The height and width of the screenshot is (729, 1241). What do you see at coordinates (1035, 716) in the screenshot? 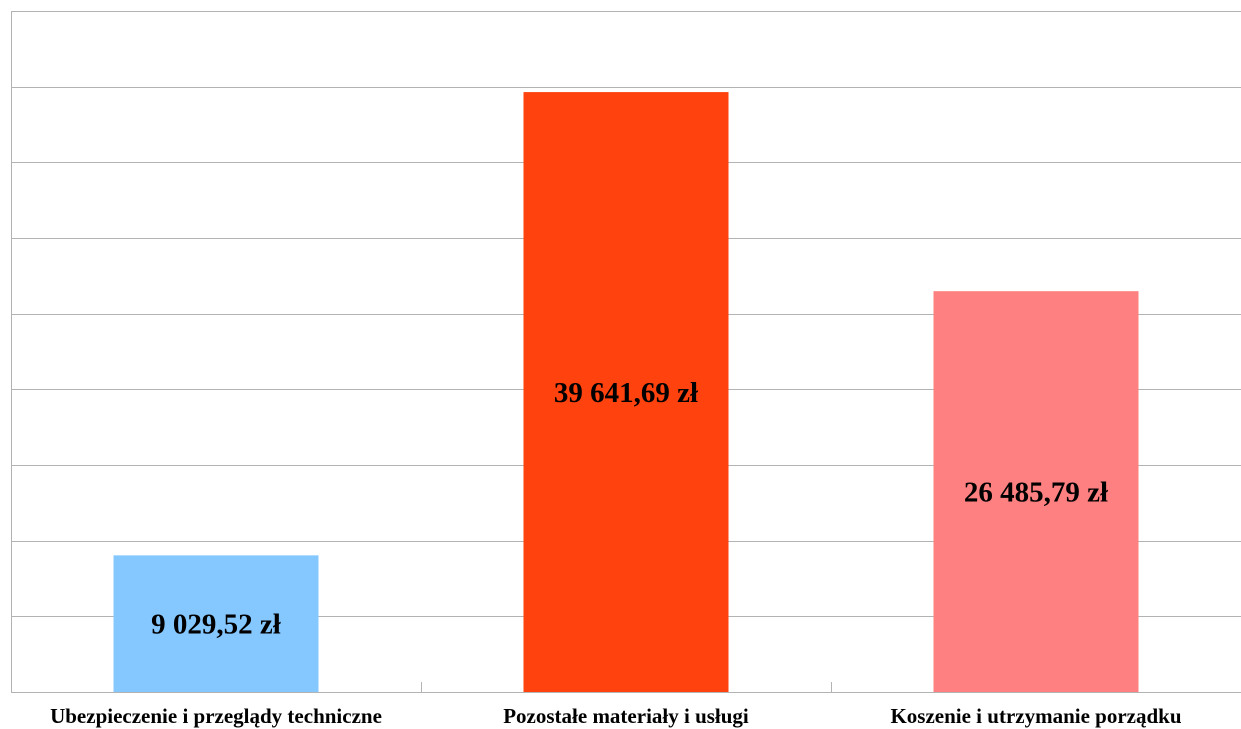
I see `x-tick-label: Koszenie i utrzymanie porządku` at bounding box center [1035, 716].